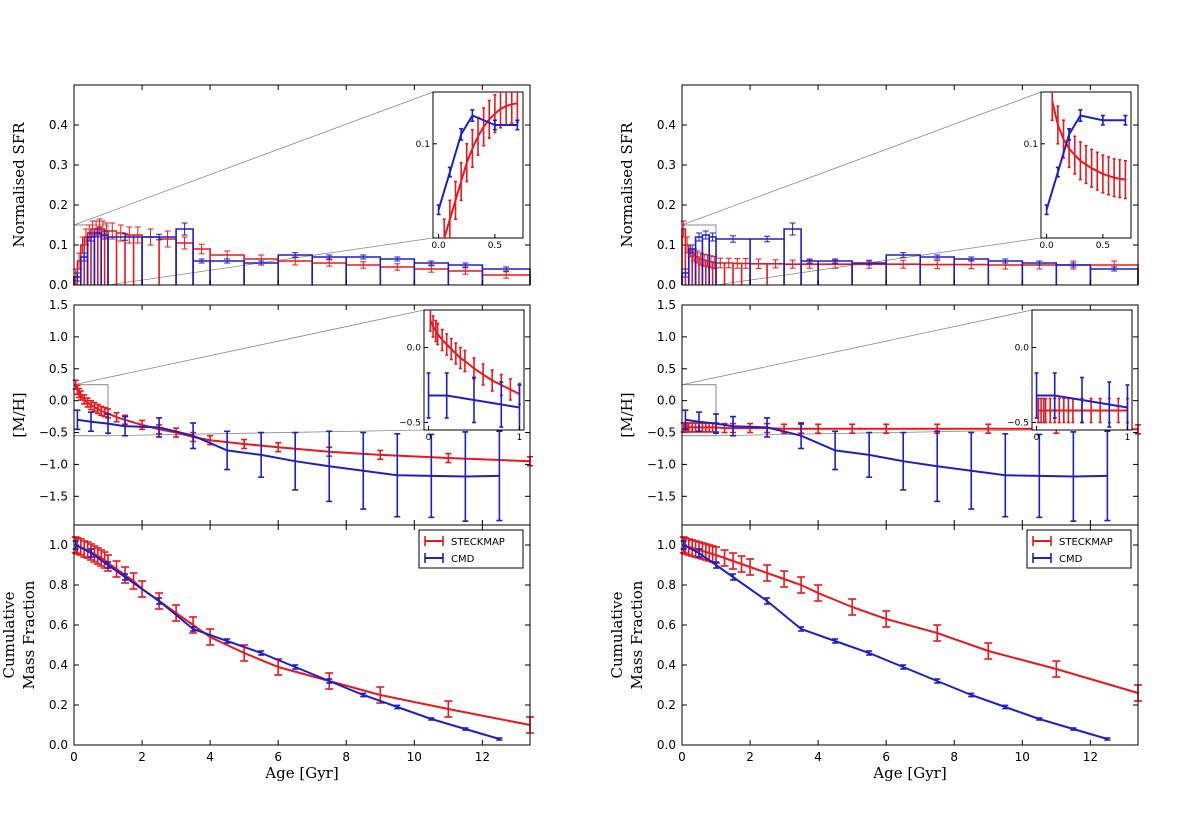  I want to click on legend: STECKMAP CMD, so click(1079, 549).